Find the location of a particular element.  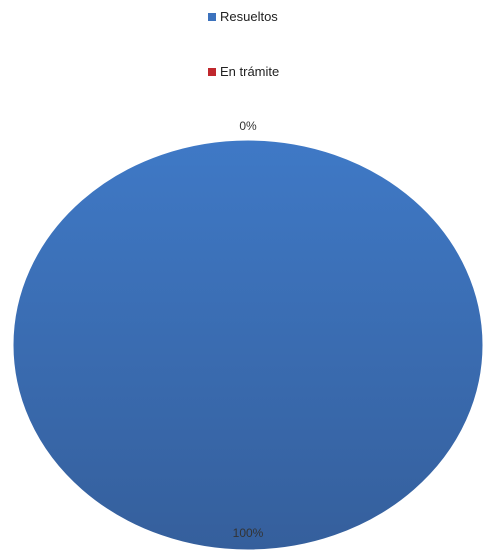

legend: Resueltos En trámite is located at coordinates (243, 44).